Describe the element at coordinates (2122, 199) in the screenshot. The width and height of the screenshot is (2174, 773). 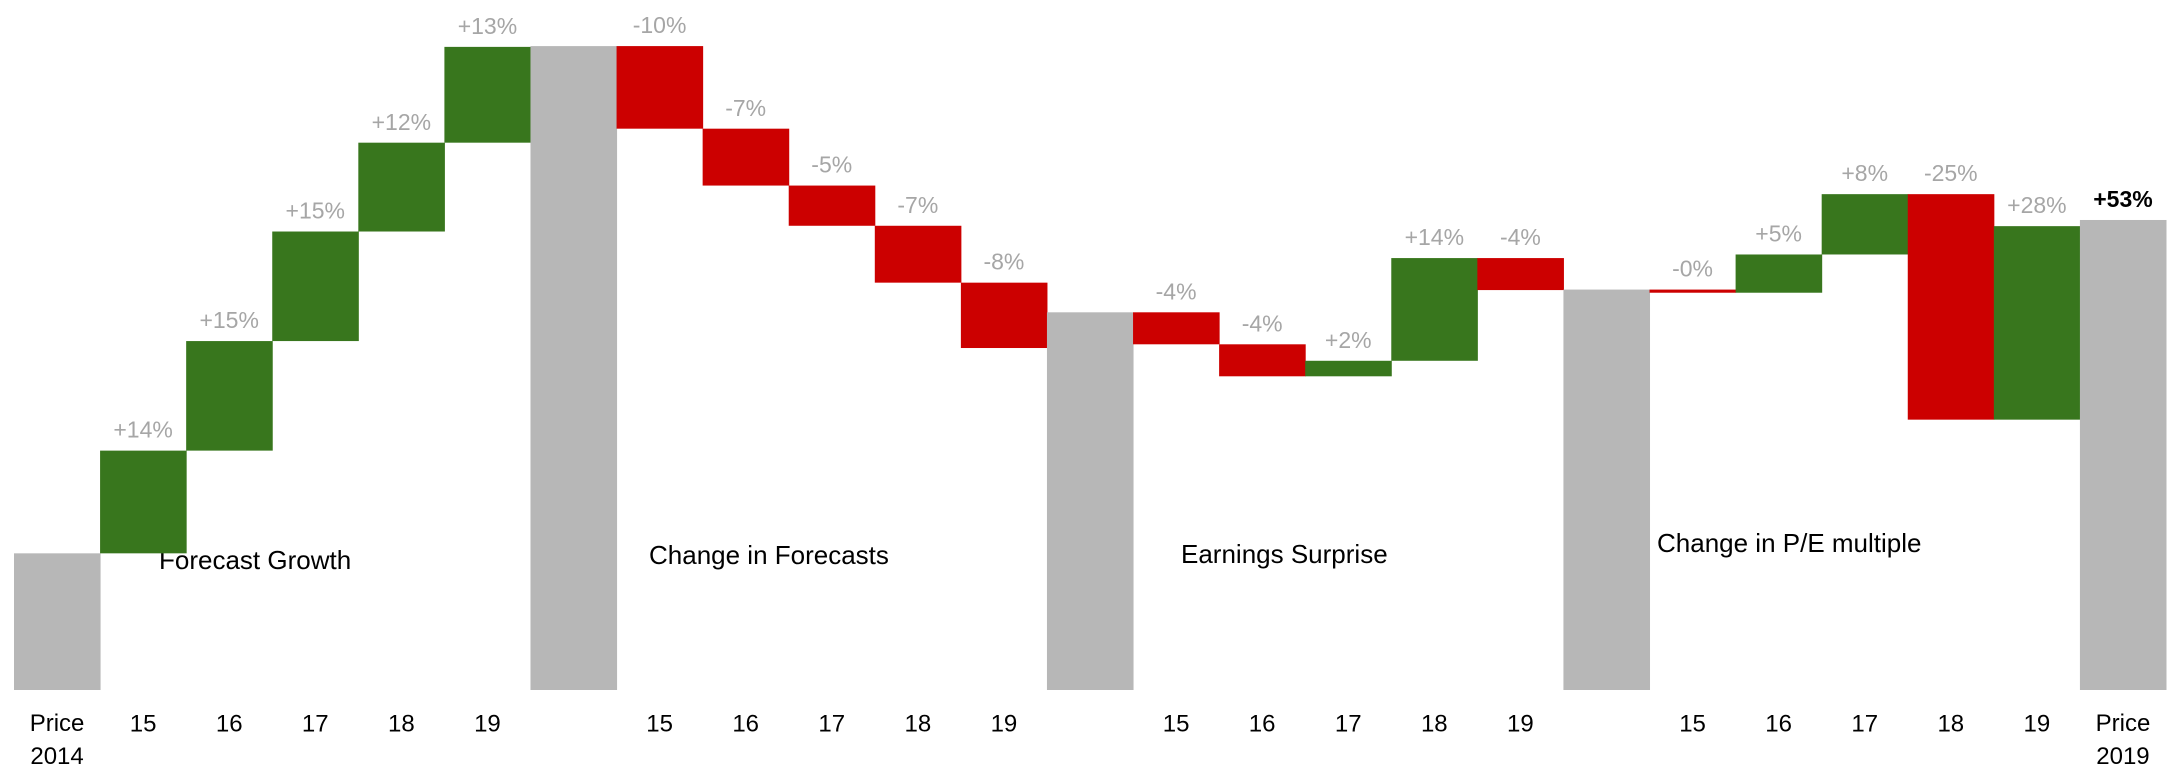
I see `value-label: +53%` at that location.